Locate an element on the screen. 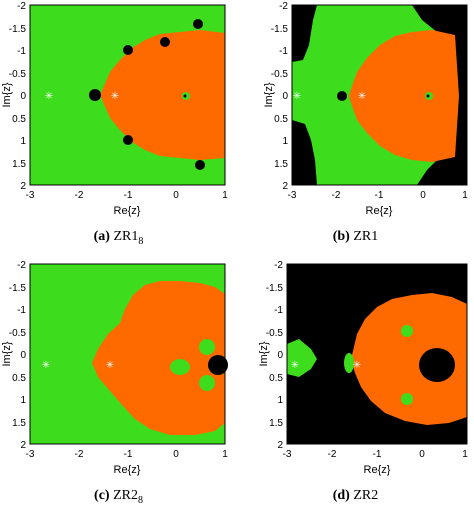 Image resolution: width=474 pixels, height=519 pixels. caption-c: (c) ZR28 is located at coordinates (118, 497).